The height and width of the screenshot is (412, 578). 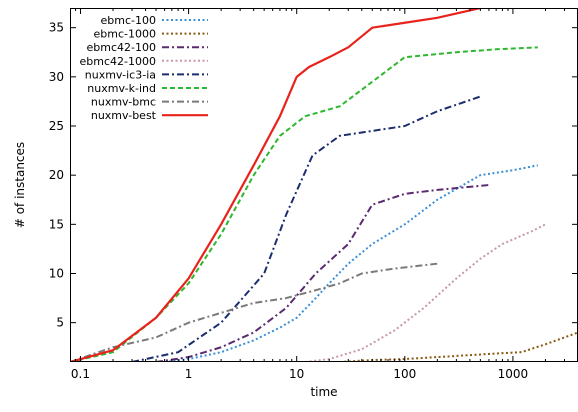 I want to click on legend-label: ebmc-1000, so click(x=125, y=34).